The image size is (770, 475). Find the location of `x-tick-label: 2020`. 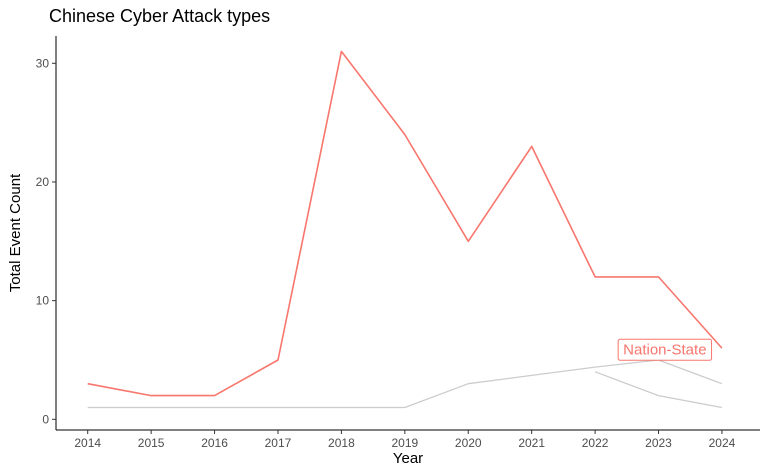

x-tick-label: 2020 is located at coordinates (468, 443).